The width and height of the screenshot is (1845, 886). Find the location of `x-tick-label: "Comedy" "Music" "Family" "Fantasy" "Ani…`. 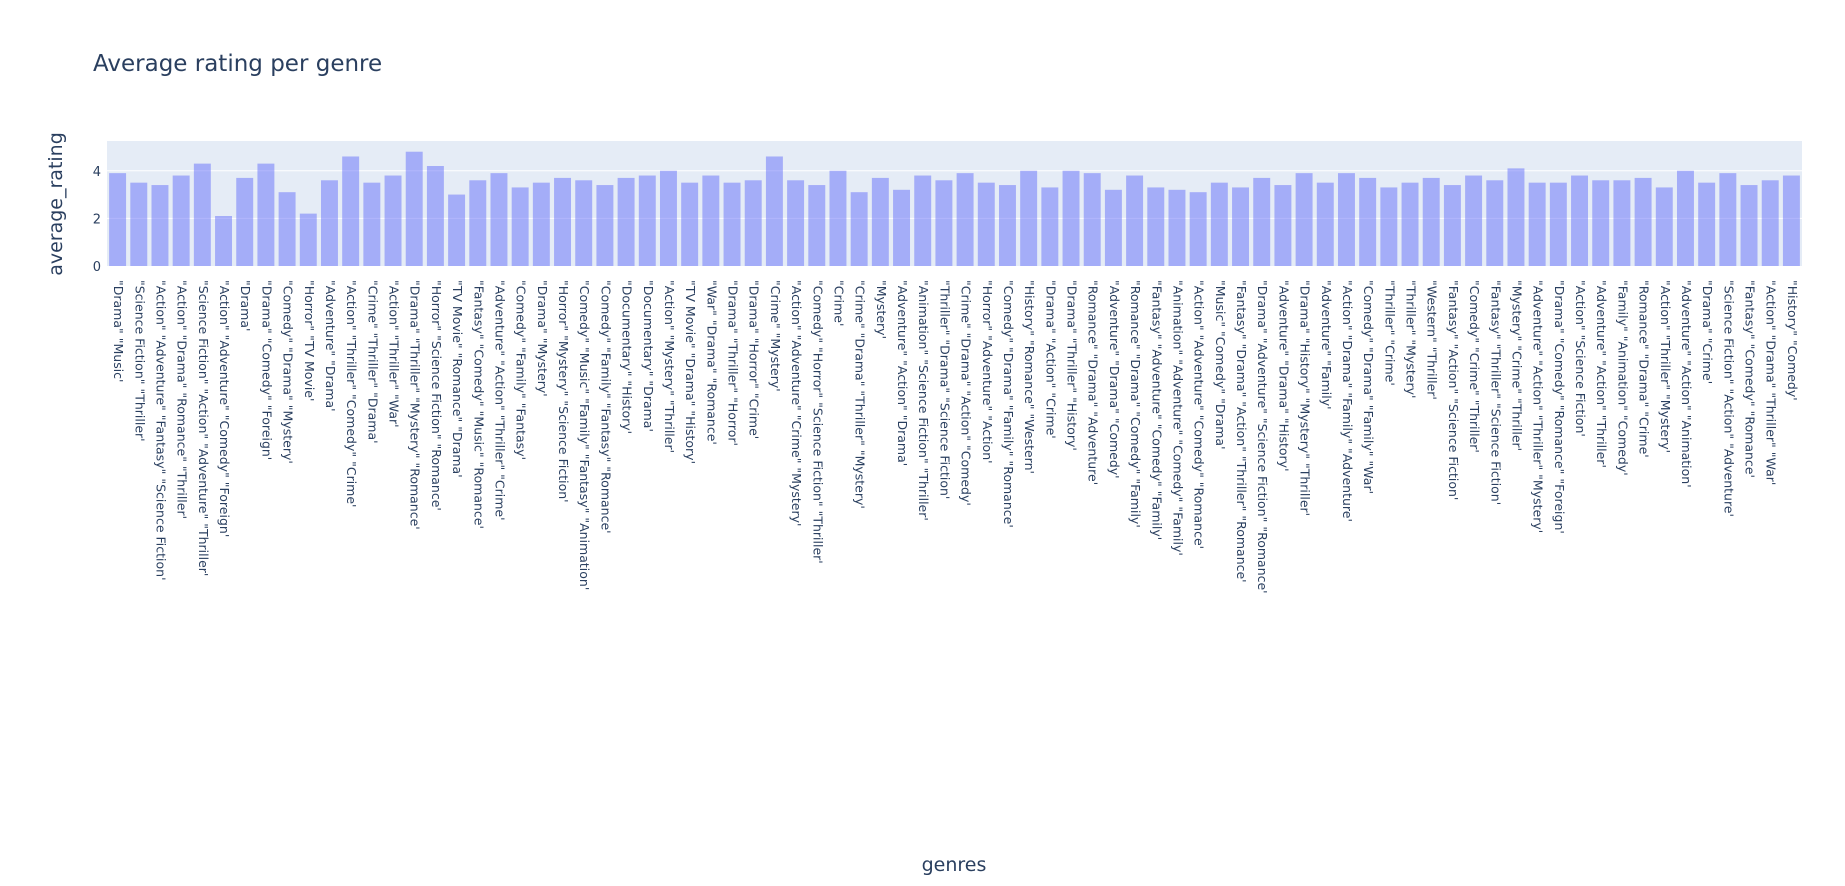

x-tick-label: "Comedy" "Music" "Family" "Fantasy" "Ani… is located at coordinates (584, 435).